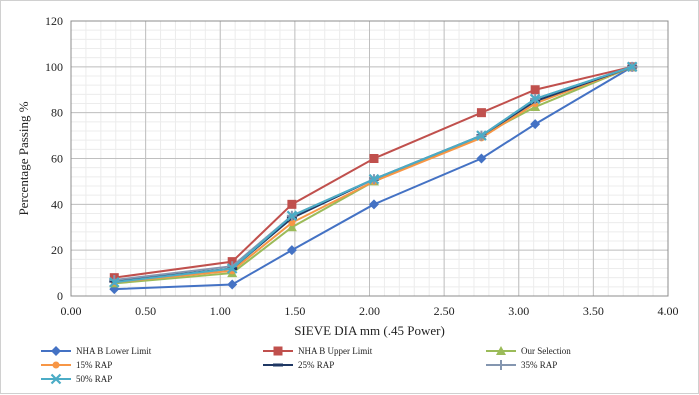  Describe the element at coordinates (335, 351) in the screenshot. I see `legend-label: NHA B Upper Limit` at that location.